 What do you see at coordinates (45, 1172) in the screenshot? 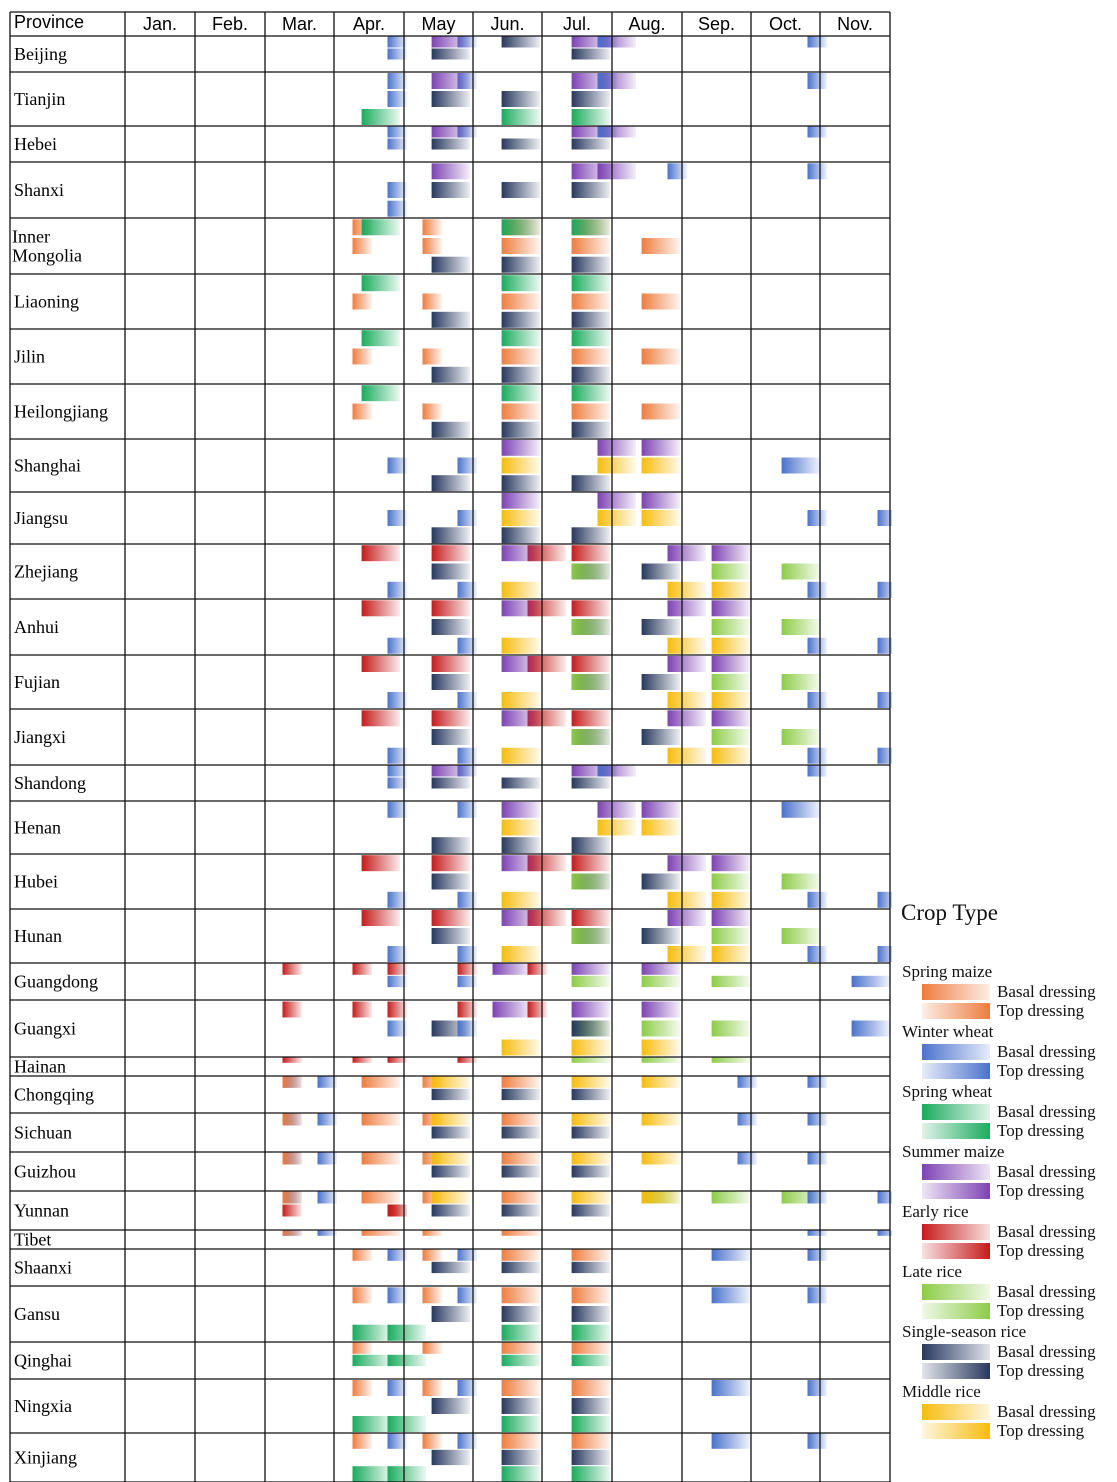
I see `province-label: Guizhou` at bounding box center [45, 1172].